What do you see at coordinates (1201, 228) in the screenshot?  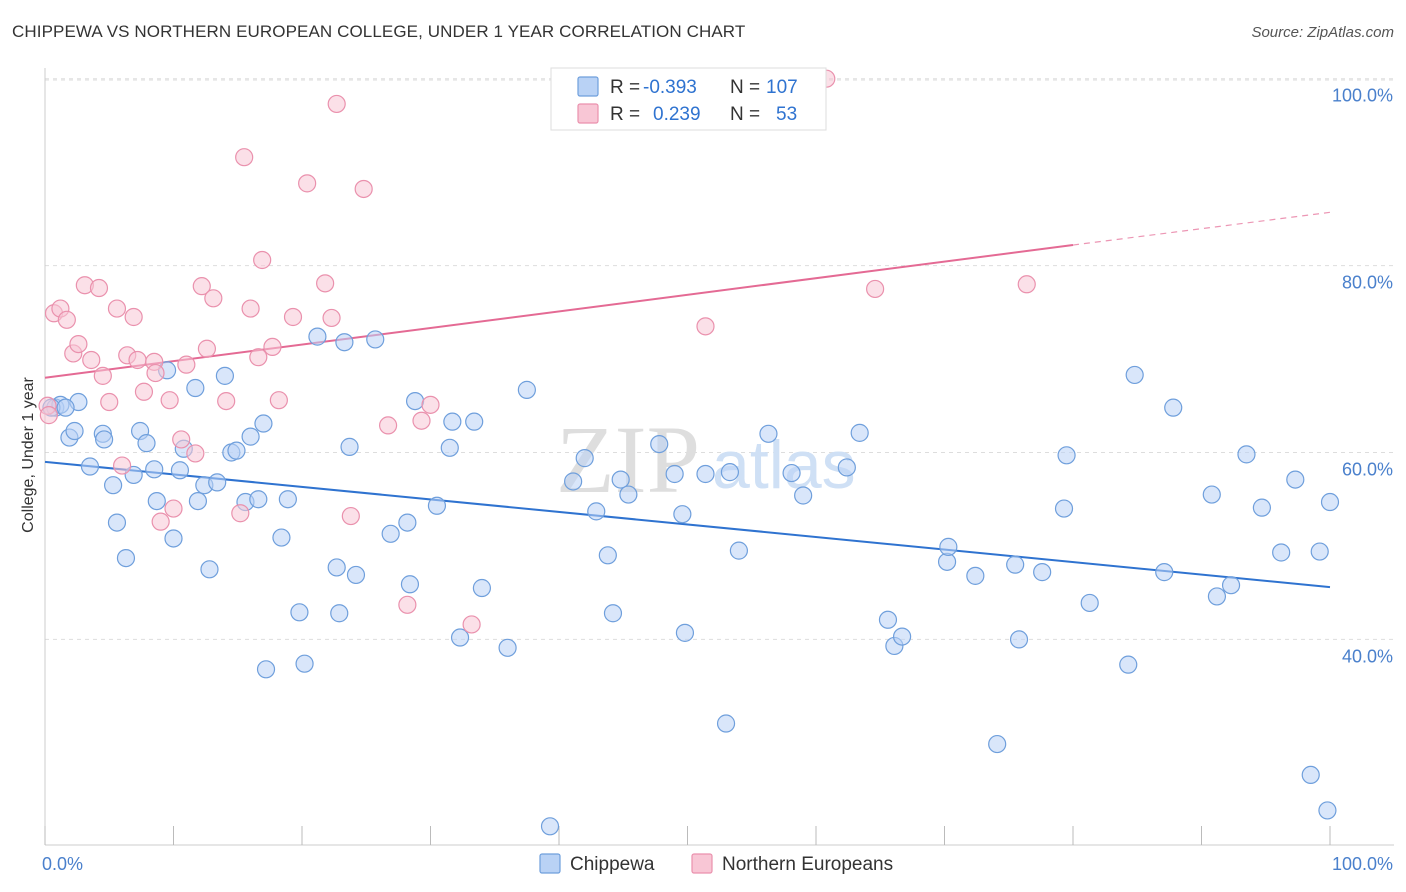 I see `trend-line-northern-europeans-extension` at bounding box center [1201, 228].